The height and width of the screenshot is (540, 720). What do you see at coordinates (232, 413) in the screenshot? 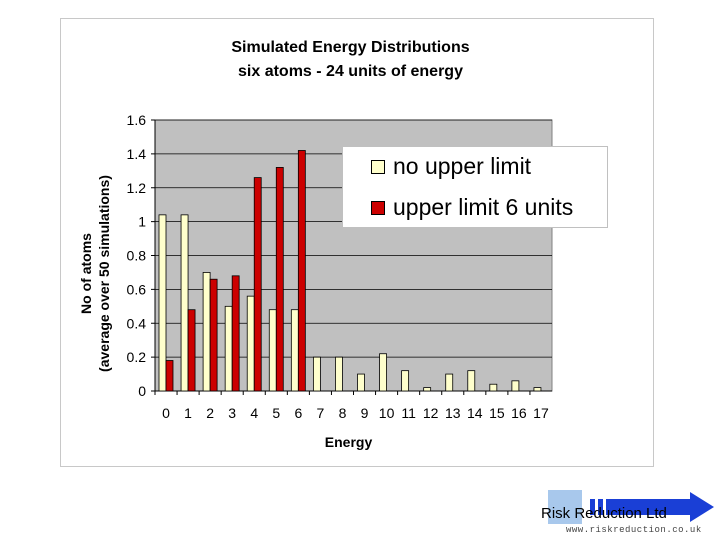
I see `x-tick-label: 3` at bounding box center [232, 413].